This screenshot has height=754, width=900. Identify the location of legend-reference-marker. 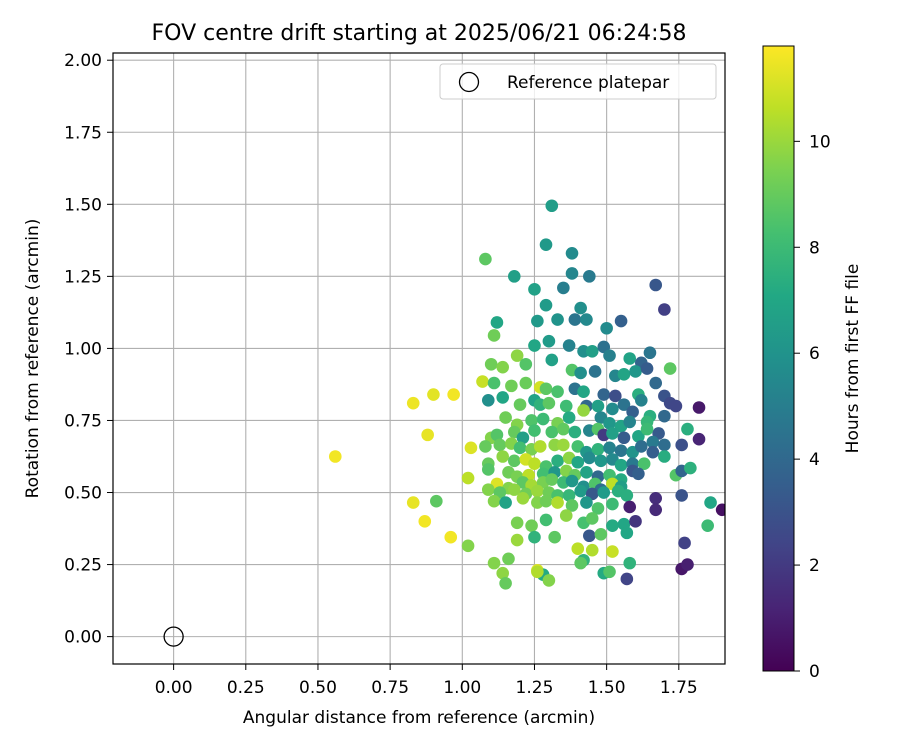
(469, 82).